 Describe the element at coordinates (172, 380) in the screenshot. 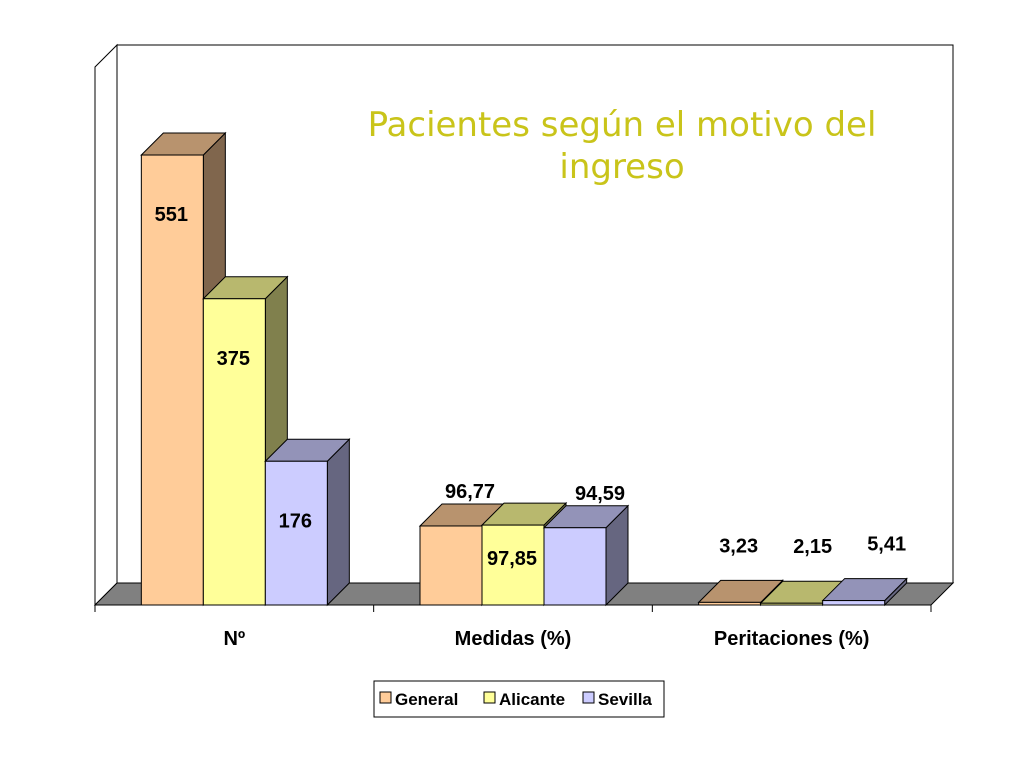

I see `bar-general-n-front` at that location.